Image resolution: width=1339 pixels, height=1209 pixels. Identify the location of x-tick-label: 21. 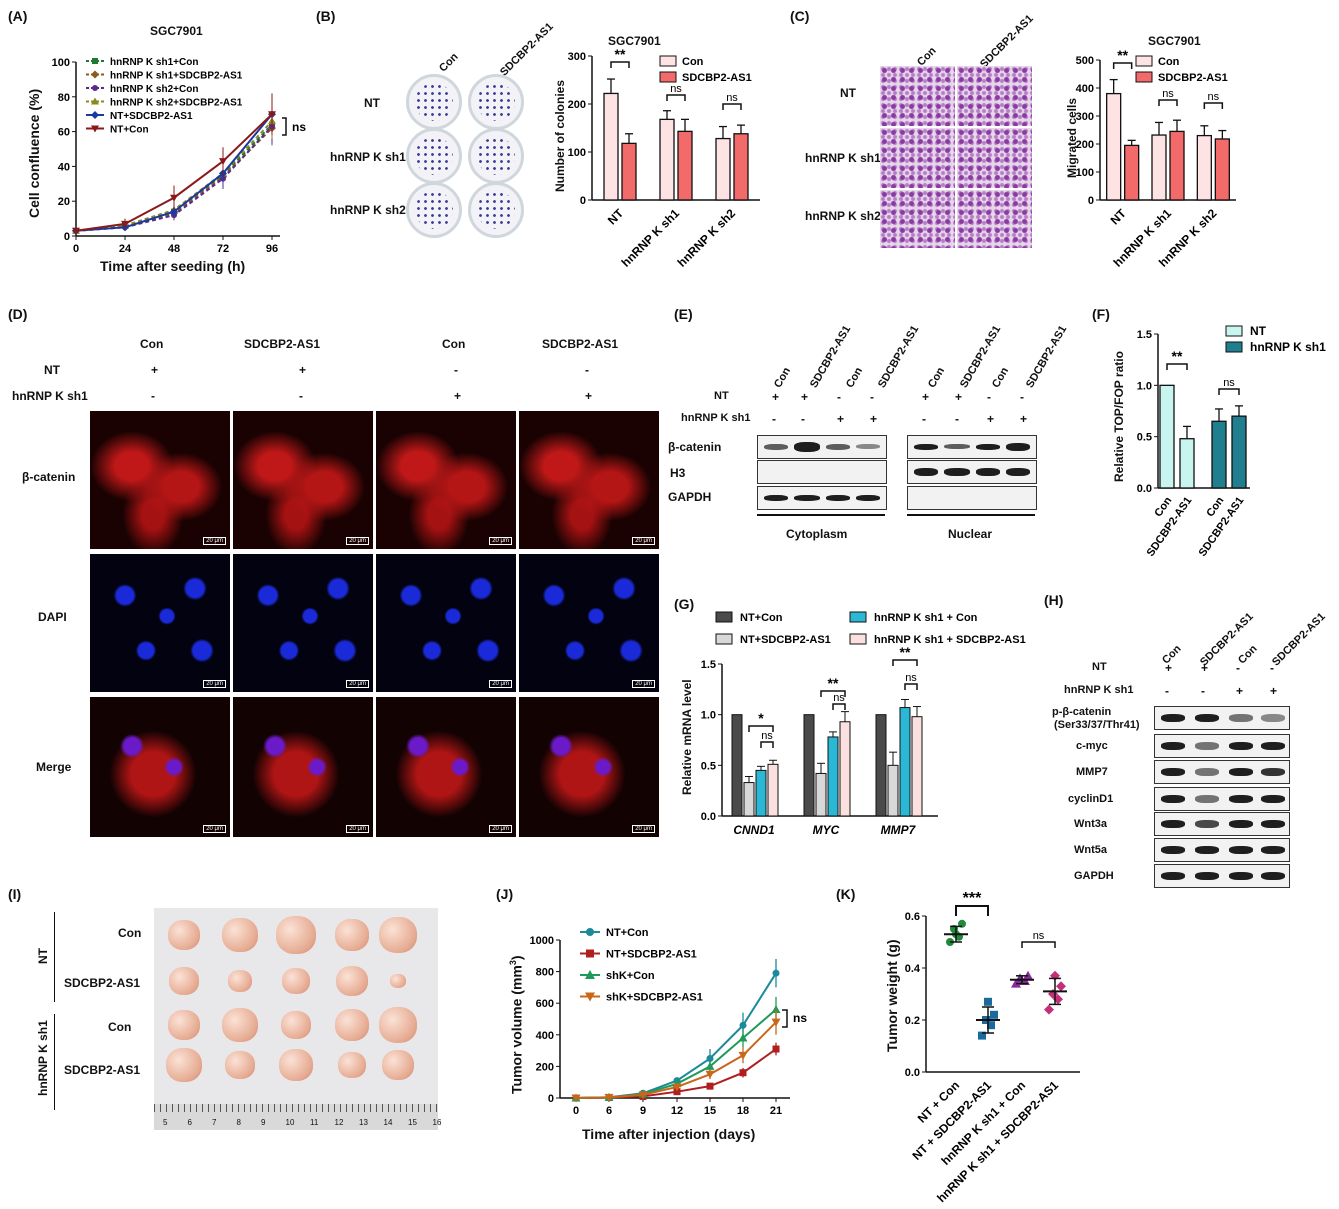
(776, 1111).